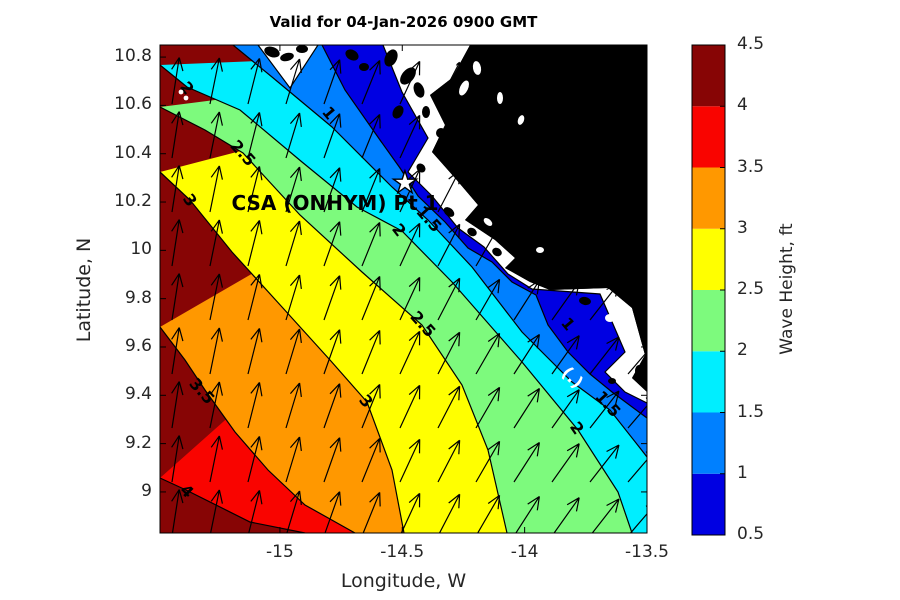  Describe the element at coordinates (708, 443) in the screenshot. I see `colorbar-band-1-1.5` at that location.